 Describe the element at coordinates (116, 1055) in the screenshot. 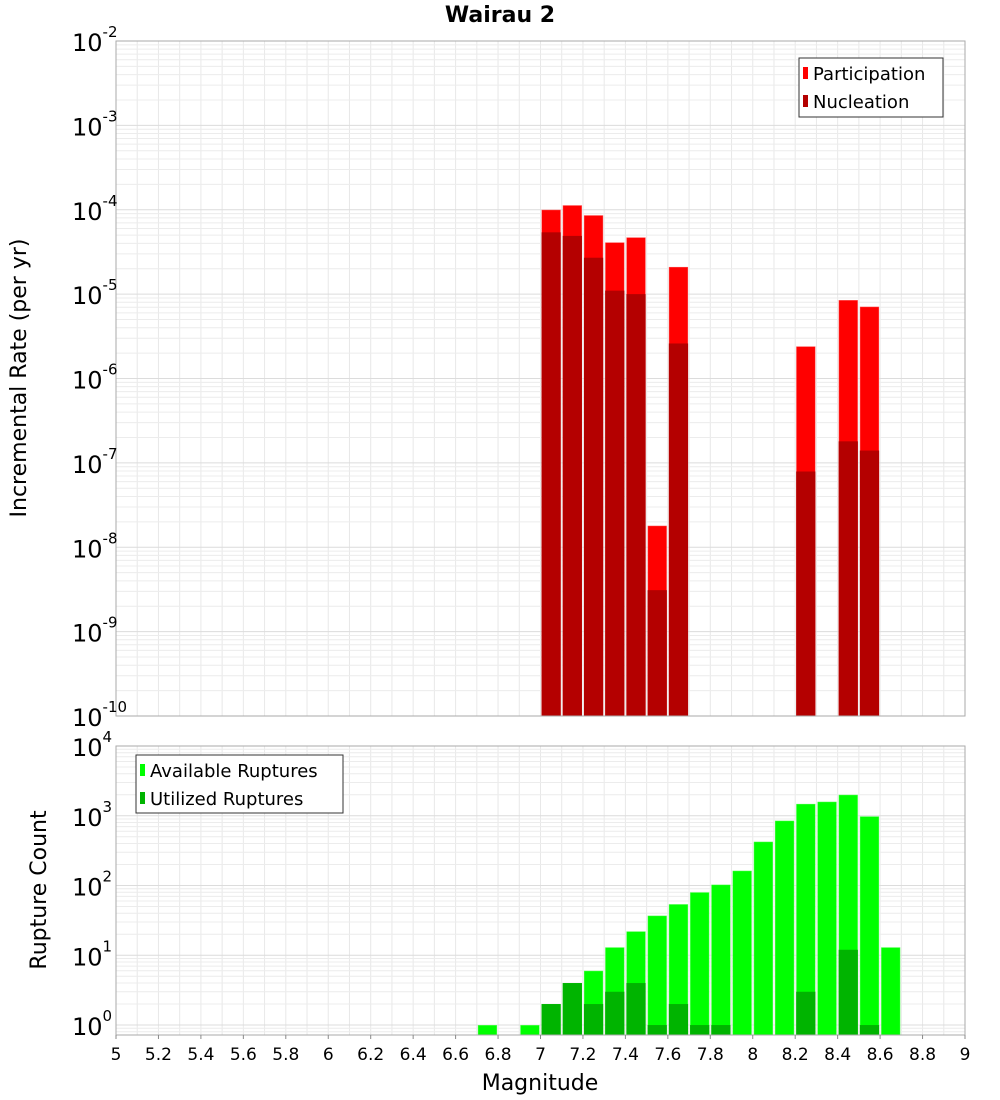

I see `x-tick-label: 5` at that location.